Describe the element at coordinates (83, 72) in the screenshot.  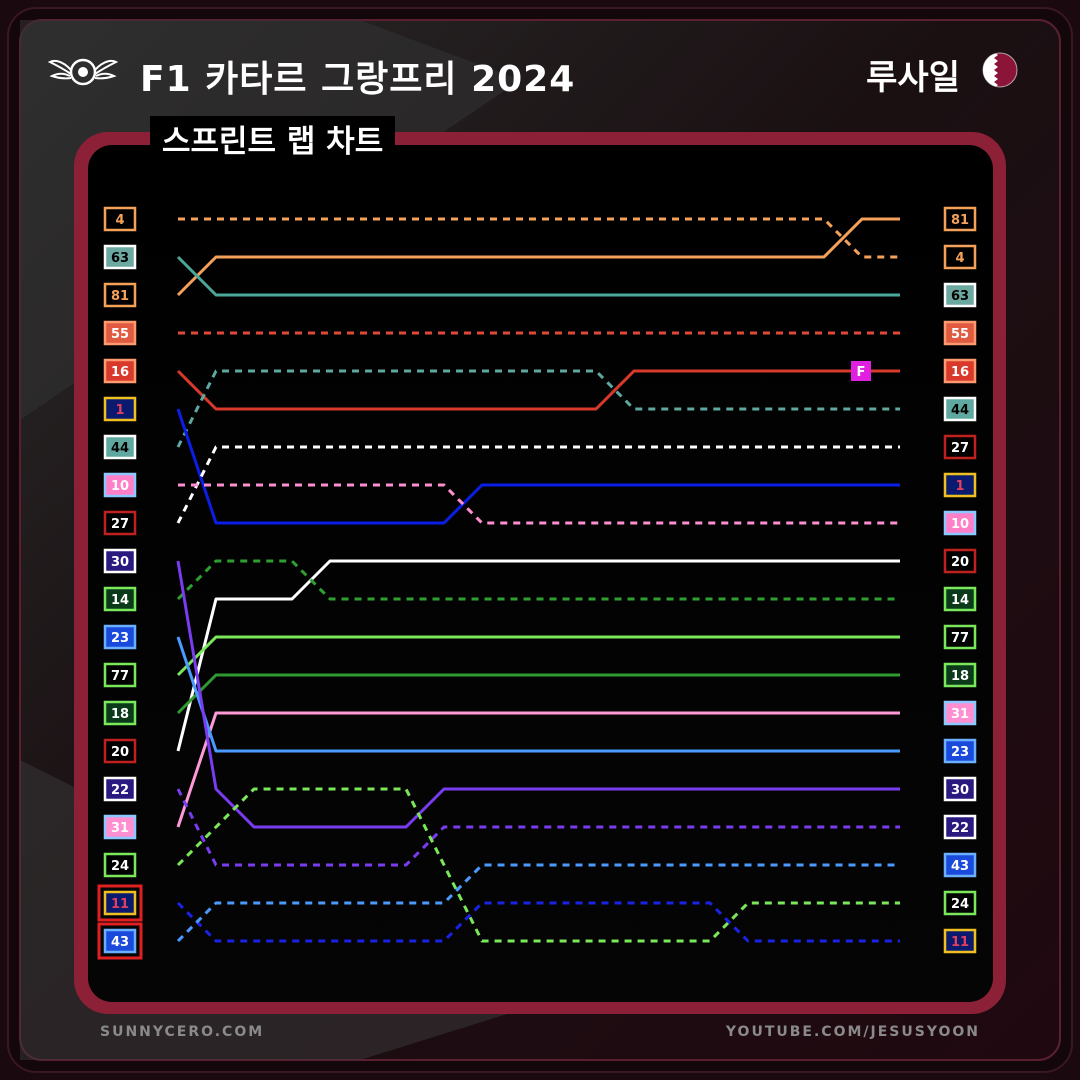
I see `wings-logo-icon` at that location.